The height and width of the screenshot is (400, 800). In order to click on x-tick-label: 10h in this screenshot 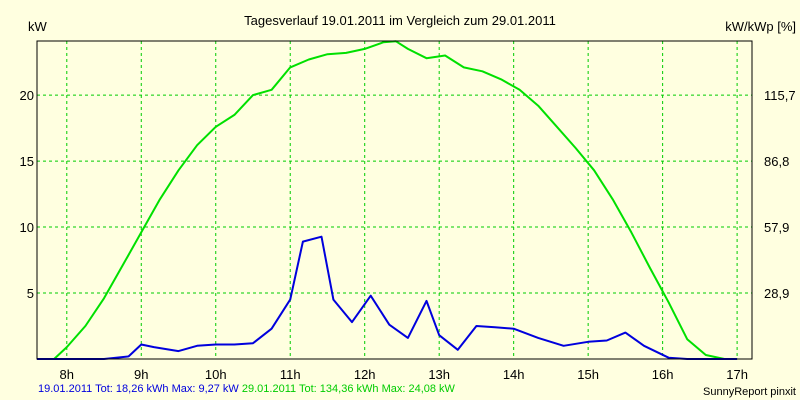, I will do `click(216, 374)`.